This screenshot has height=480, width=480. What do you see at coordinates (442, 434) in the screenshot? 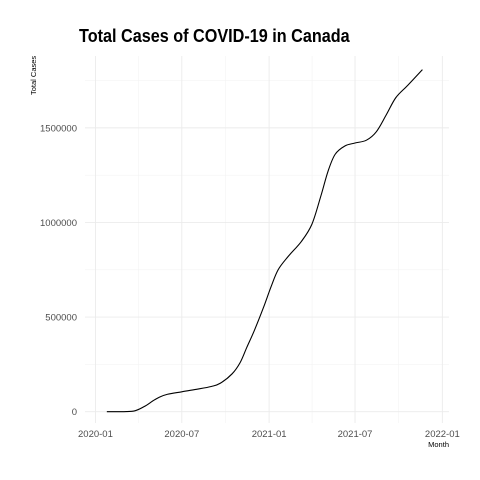
I see `x-tick-label: 2022-01` at bounding box center [442, 434].